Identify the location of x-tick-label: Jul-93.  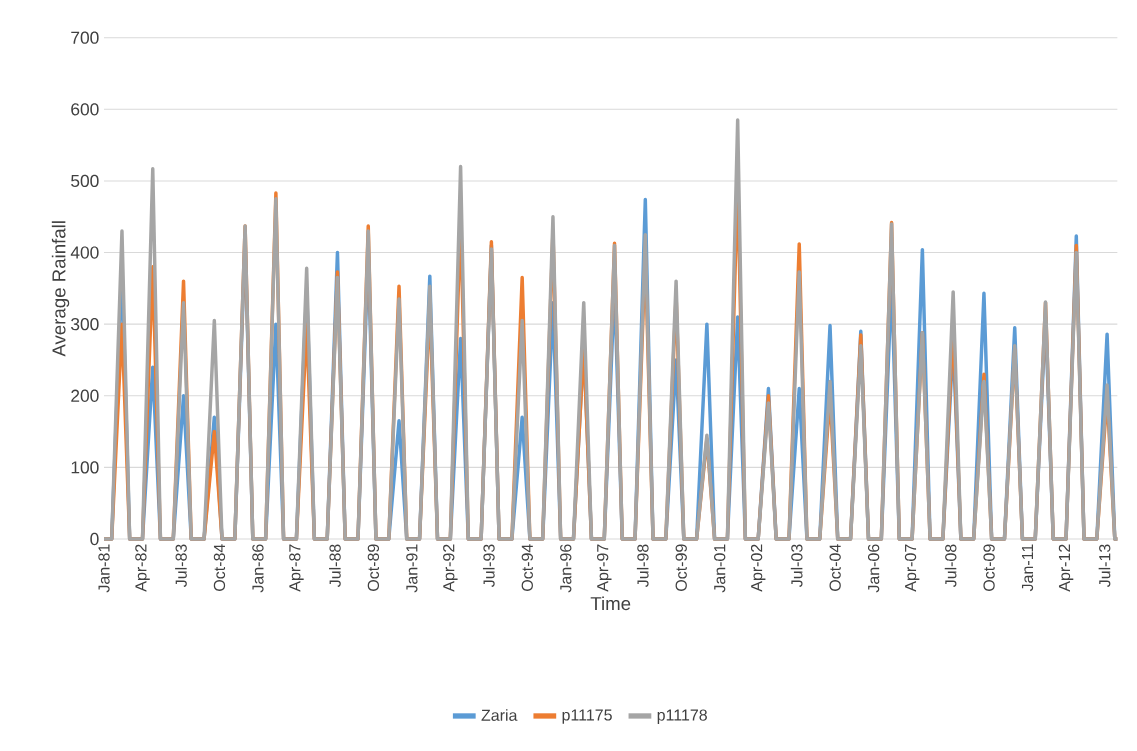
(488, 566).